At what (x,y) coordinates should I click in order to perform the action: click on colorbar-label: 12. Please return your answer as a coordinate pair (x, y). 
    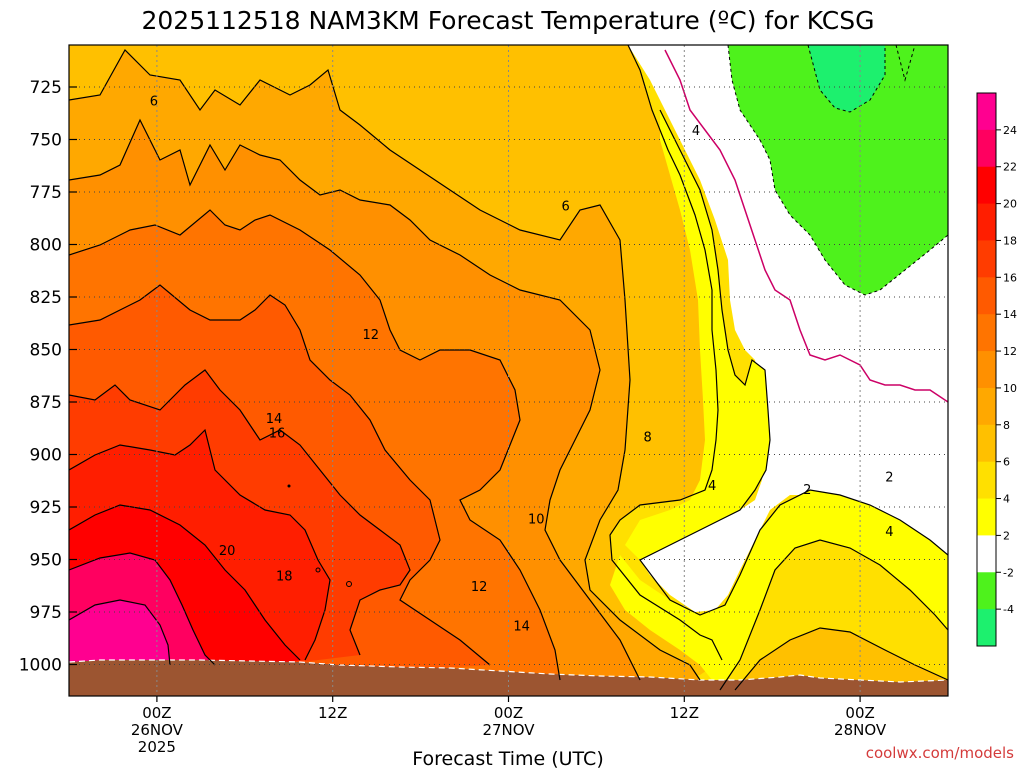
    Looking at the image, I should click on (1010, 351).